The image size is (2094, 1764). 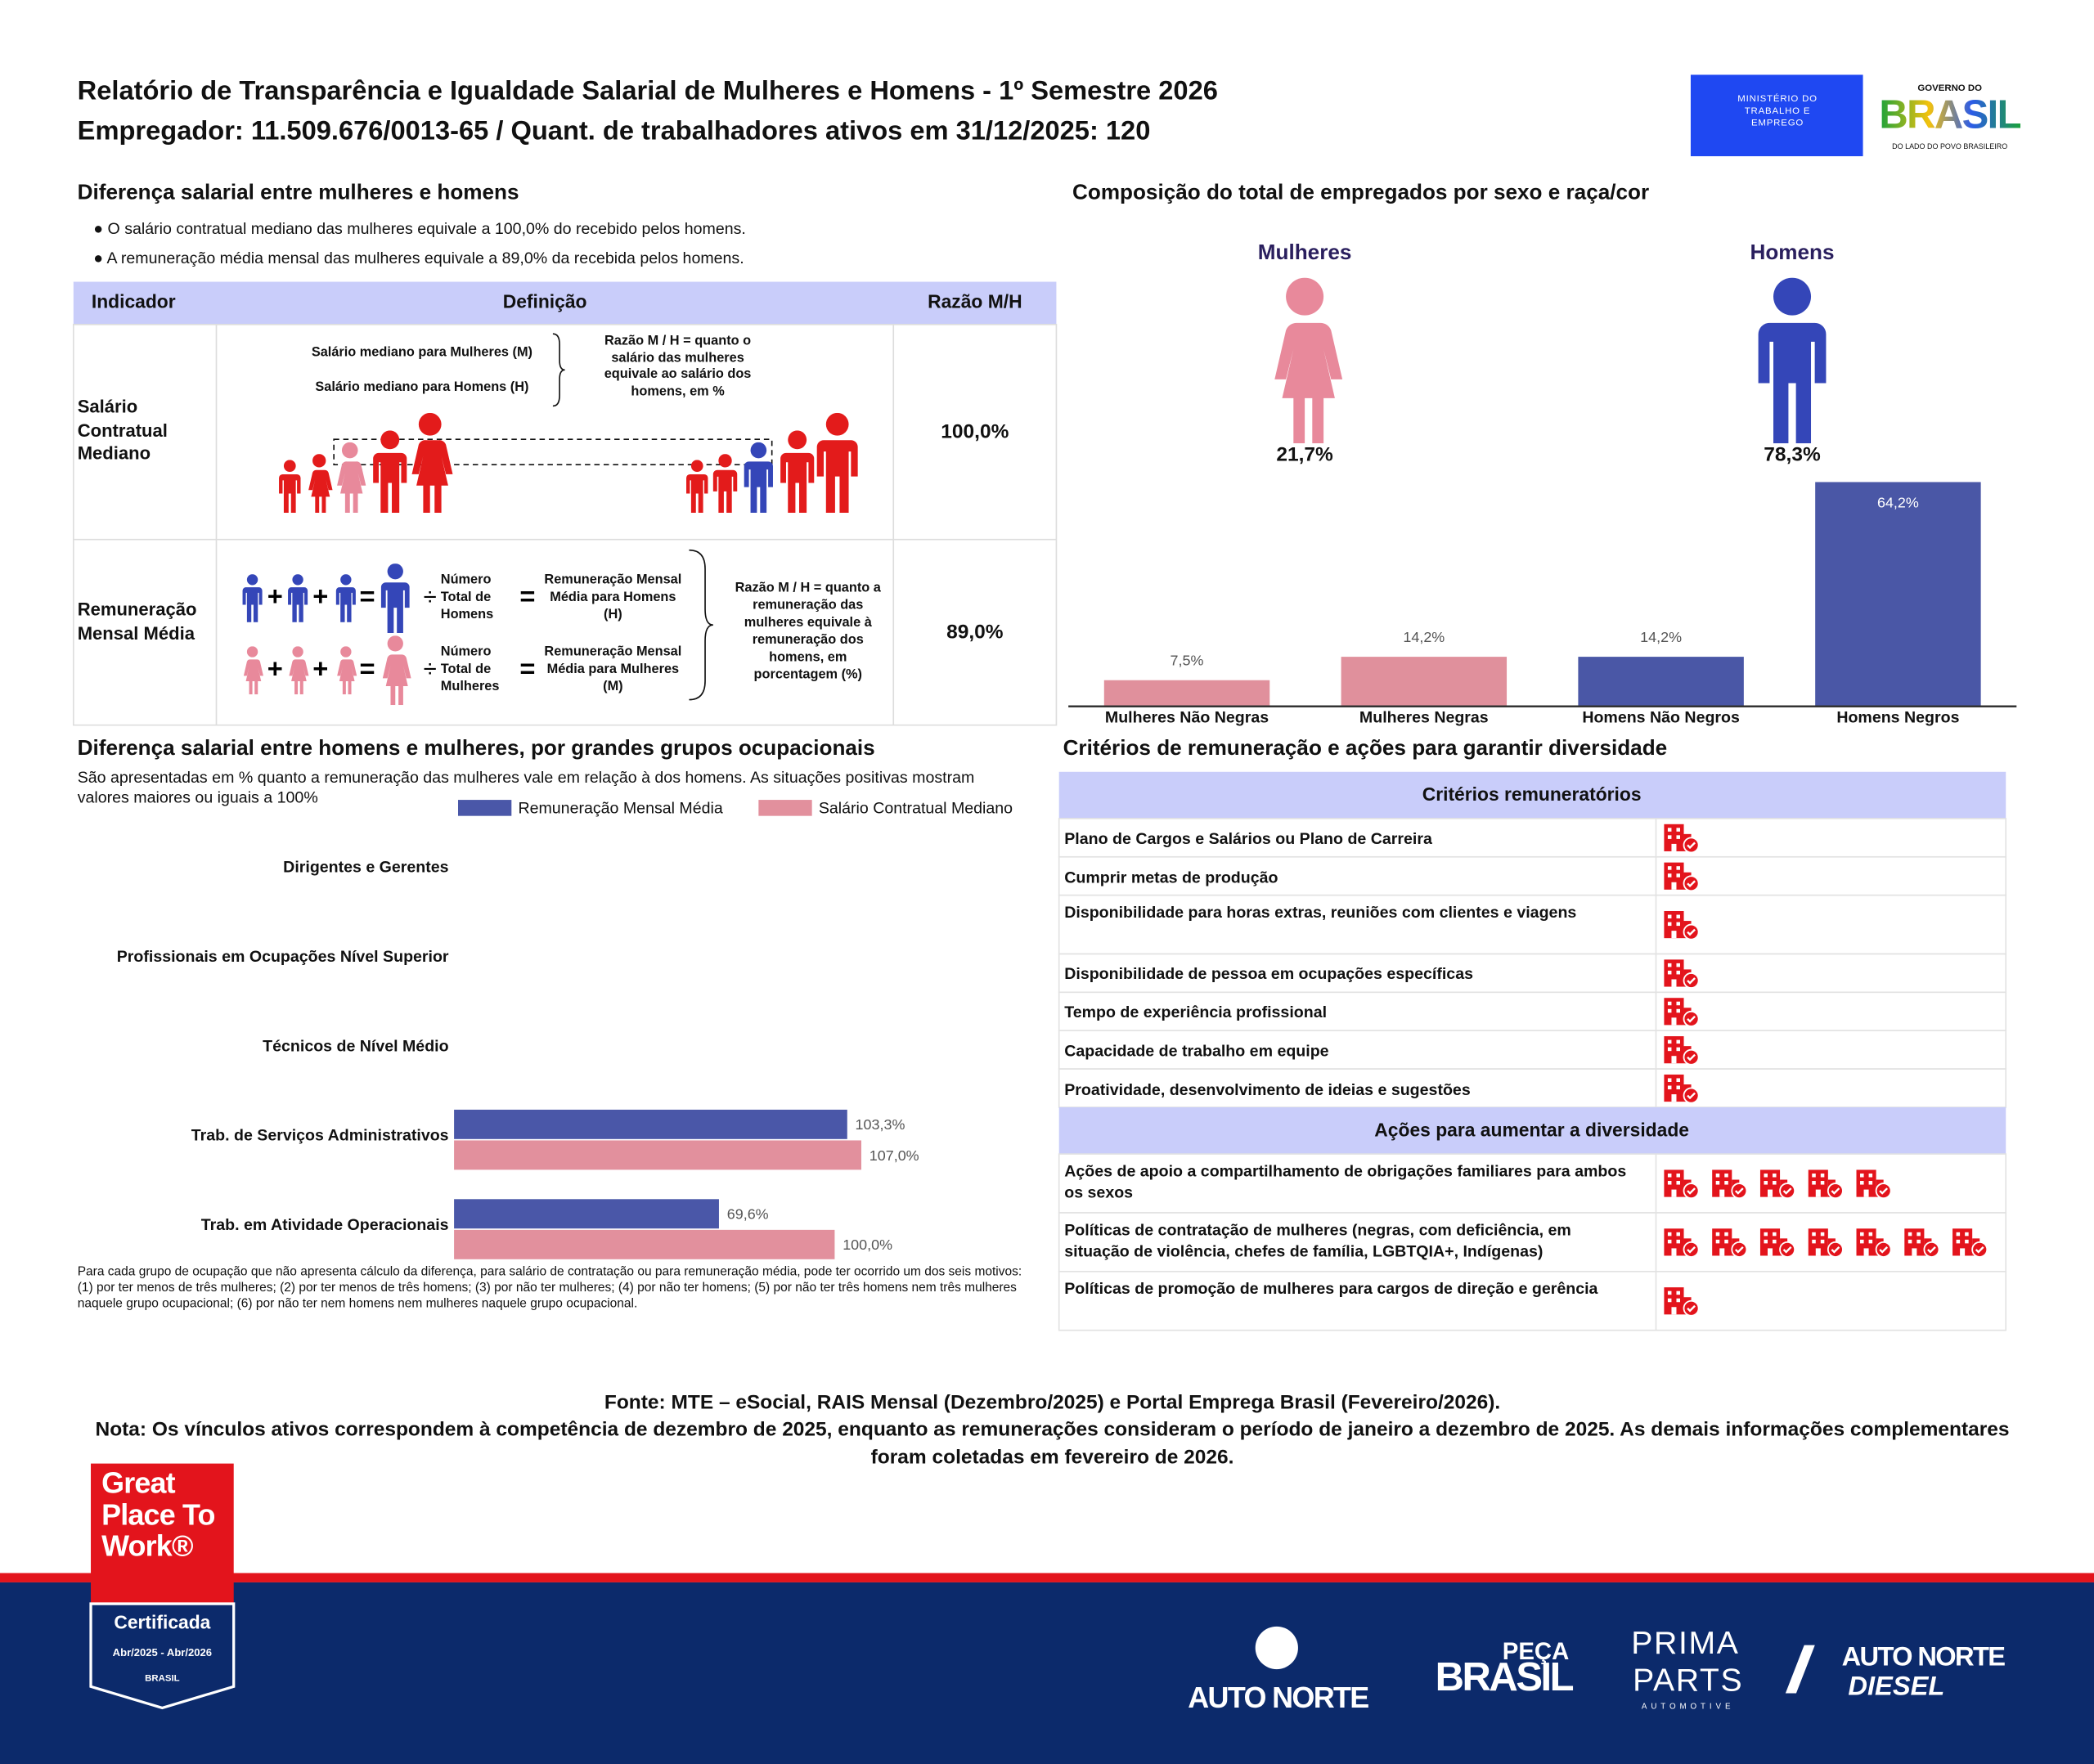 What do you see at coordinates (1505, 1677) in the screenshot?
I see `brand: BRASIL` at bounding box center [1505, 1677].